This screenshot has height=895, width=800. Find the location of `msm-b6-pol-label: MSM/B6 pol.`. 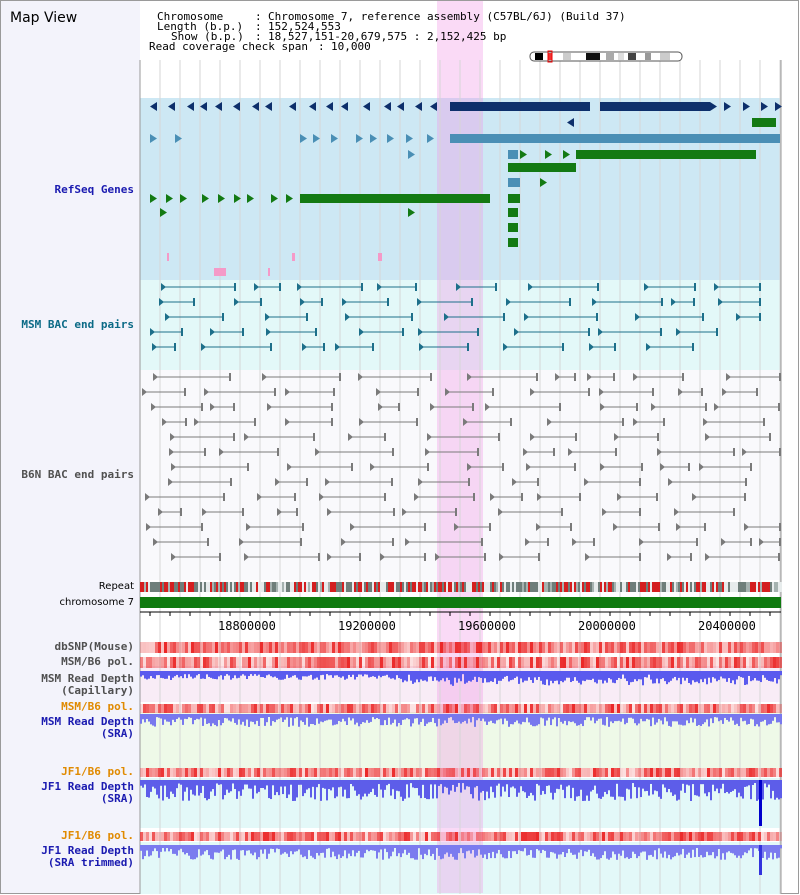

msm-b6-pol-label: MSM/B6 pol. is located at coordinates (97, 661).